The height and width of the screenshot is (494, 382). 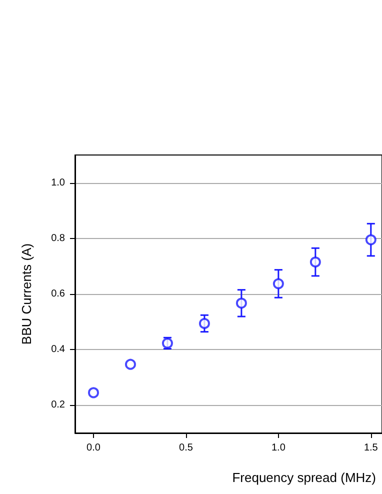 I want to click on y-tick-label: 0.2, so click(x=58, y=405).